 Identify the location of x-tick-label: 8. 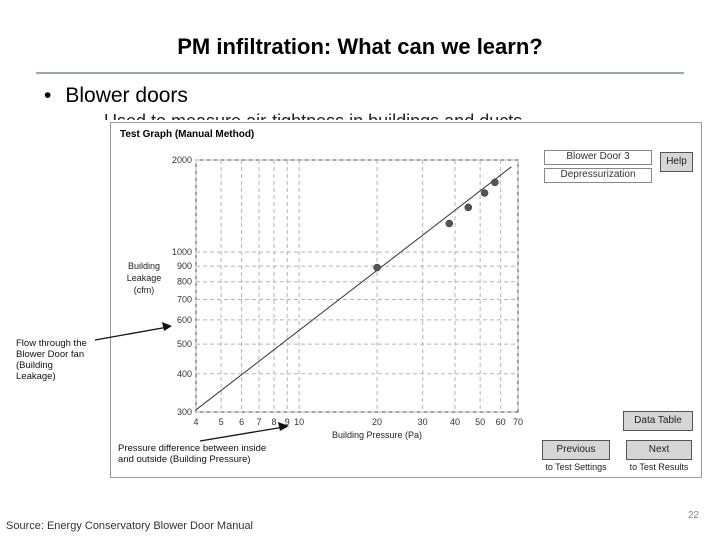
(273, 422).